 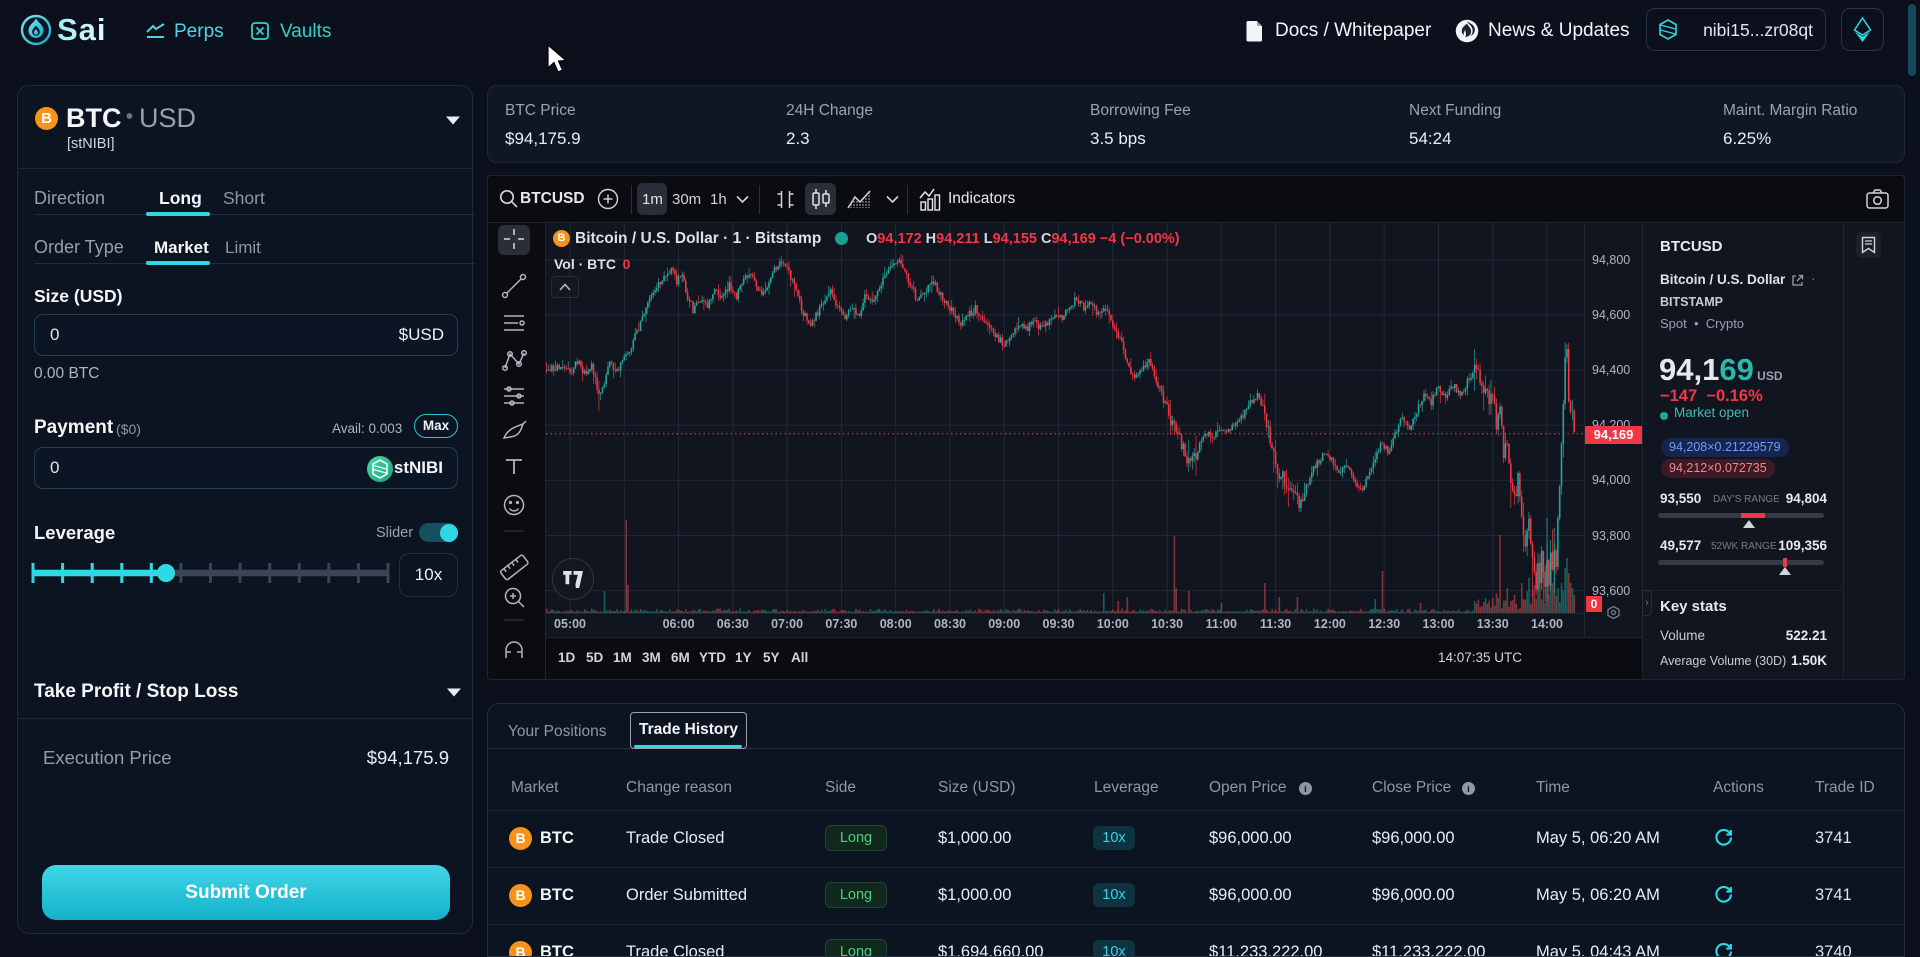 What do you see at coordinates (679, 624) in the screenshot?
I see `svg-text: 06:00` at bounding box center [679, 624].